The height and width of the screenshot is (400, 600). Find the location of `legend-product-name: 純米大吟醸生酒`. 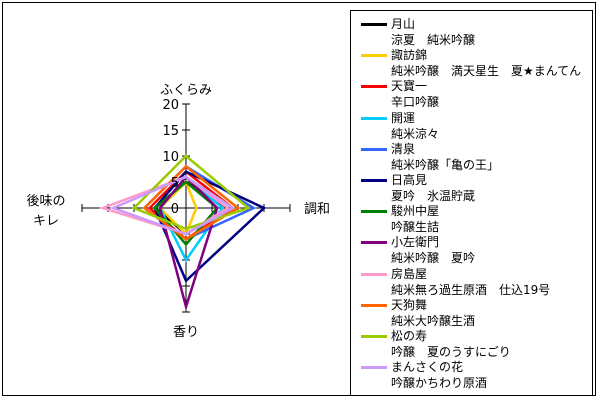

legend-product-name: 純米大吟醸生酒 is located at coordinates (433, 320).